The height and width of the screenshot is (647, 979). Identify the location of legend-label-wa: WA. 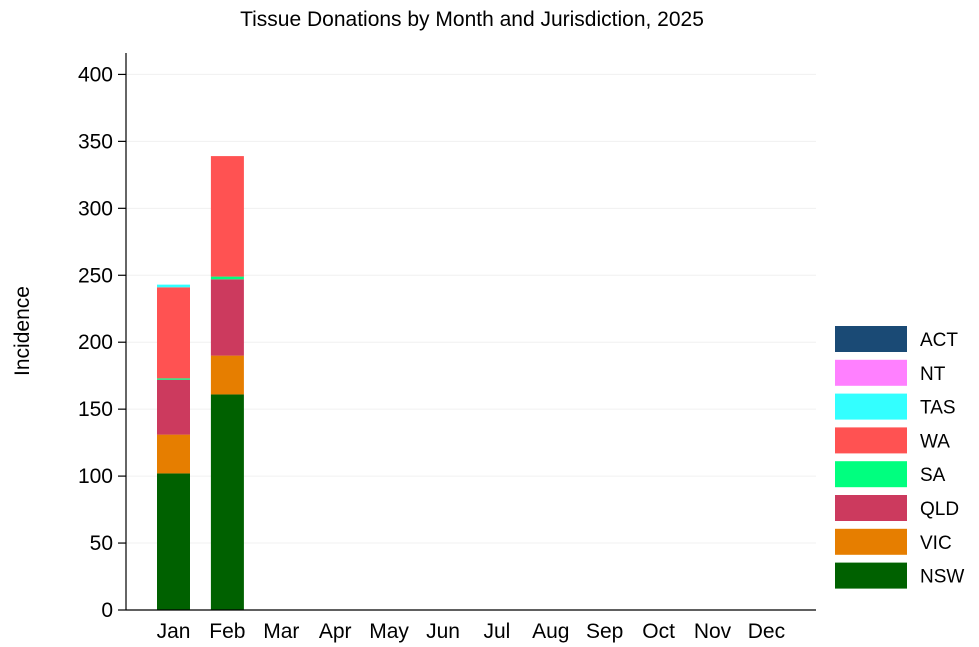
(935, 441).